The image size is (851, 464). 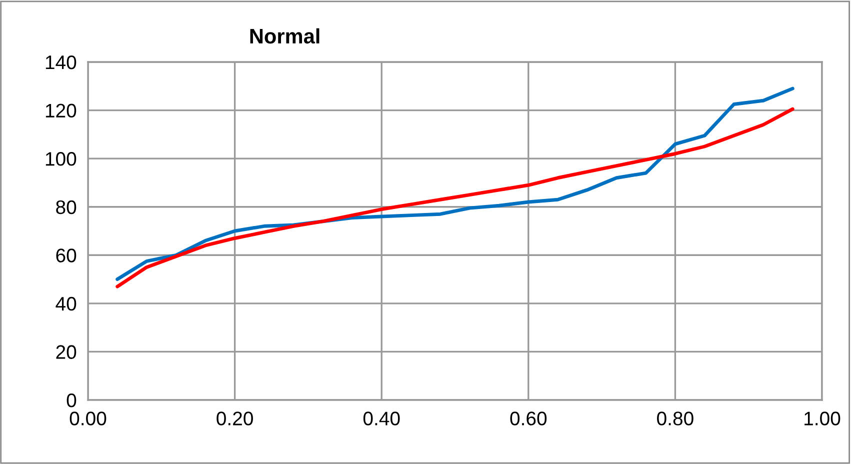 What do you see at coordinates (66, 303) in the screenshot?
I see `y-tick-label: 40` at bounding box center [66, 303].